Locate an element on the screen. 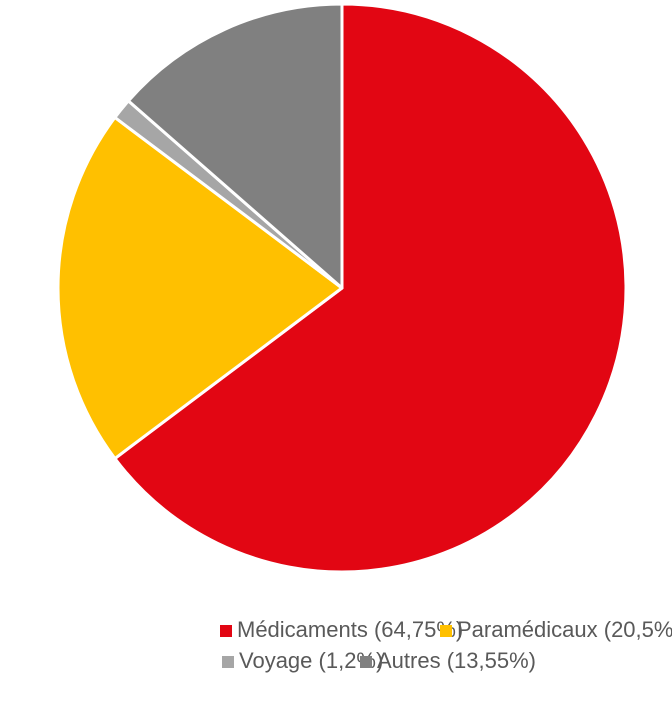  legend-label: Médicaments (64,75%) is located at coordinates (350, 629).